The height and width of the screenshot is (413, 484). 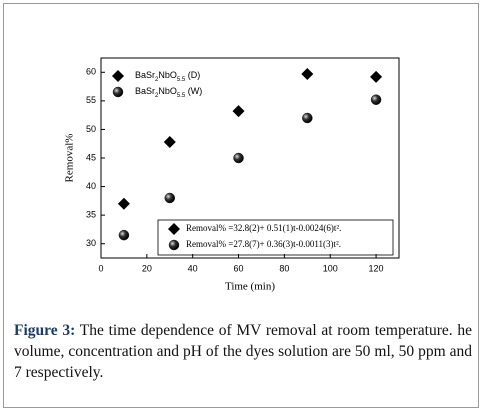 I want to click on legend-label: BaSr2NbO5.5 (D), so click(x=167, y=76).